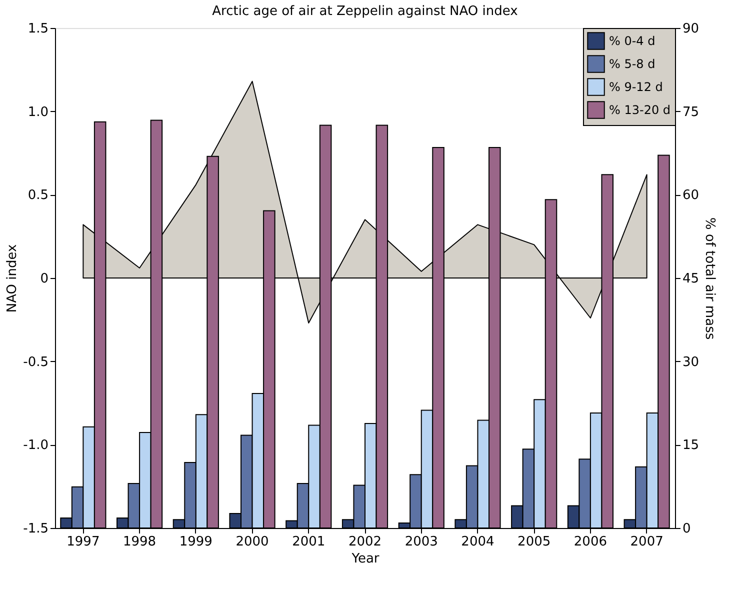 Image resolution: width=756 pixels, height=601 pixels. What do you see at coordinates (640, 110) in the screenshot?
I see `legend-label: % 13-20 d` at bounding box center [640, 110].